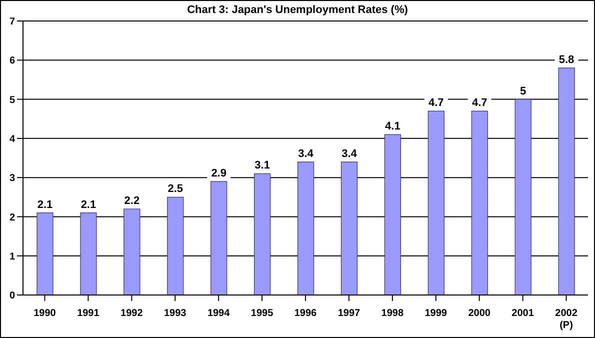 This screenshot has height=338, width=595. Describe the element at coordinates (566, 319) in the screenshot. I see `x-tick-label: 2002 (P)` at that location.